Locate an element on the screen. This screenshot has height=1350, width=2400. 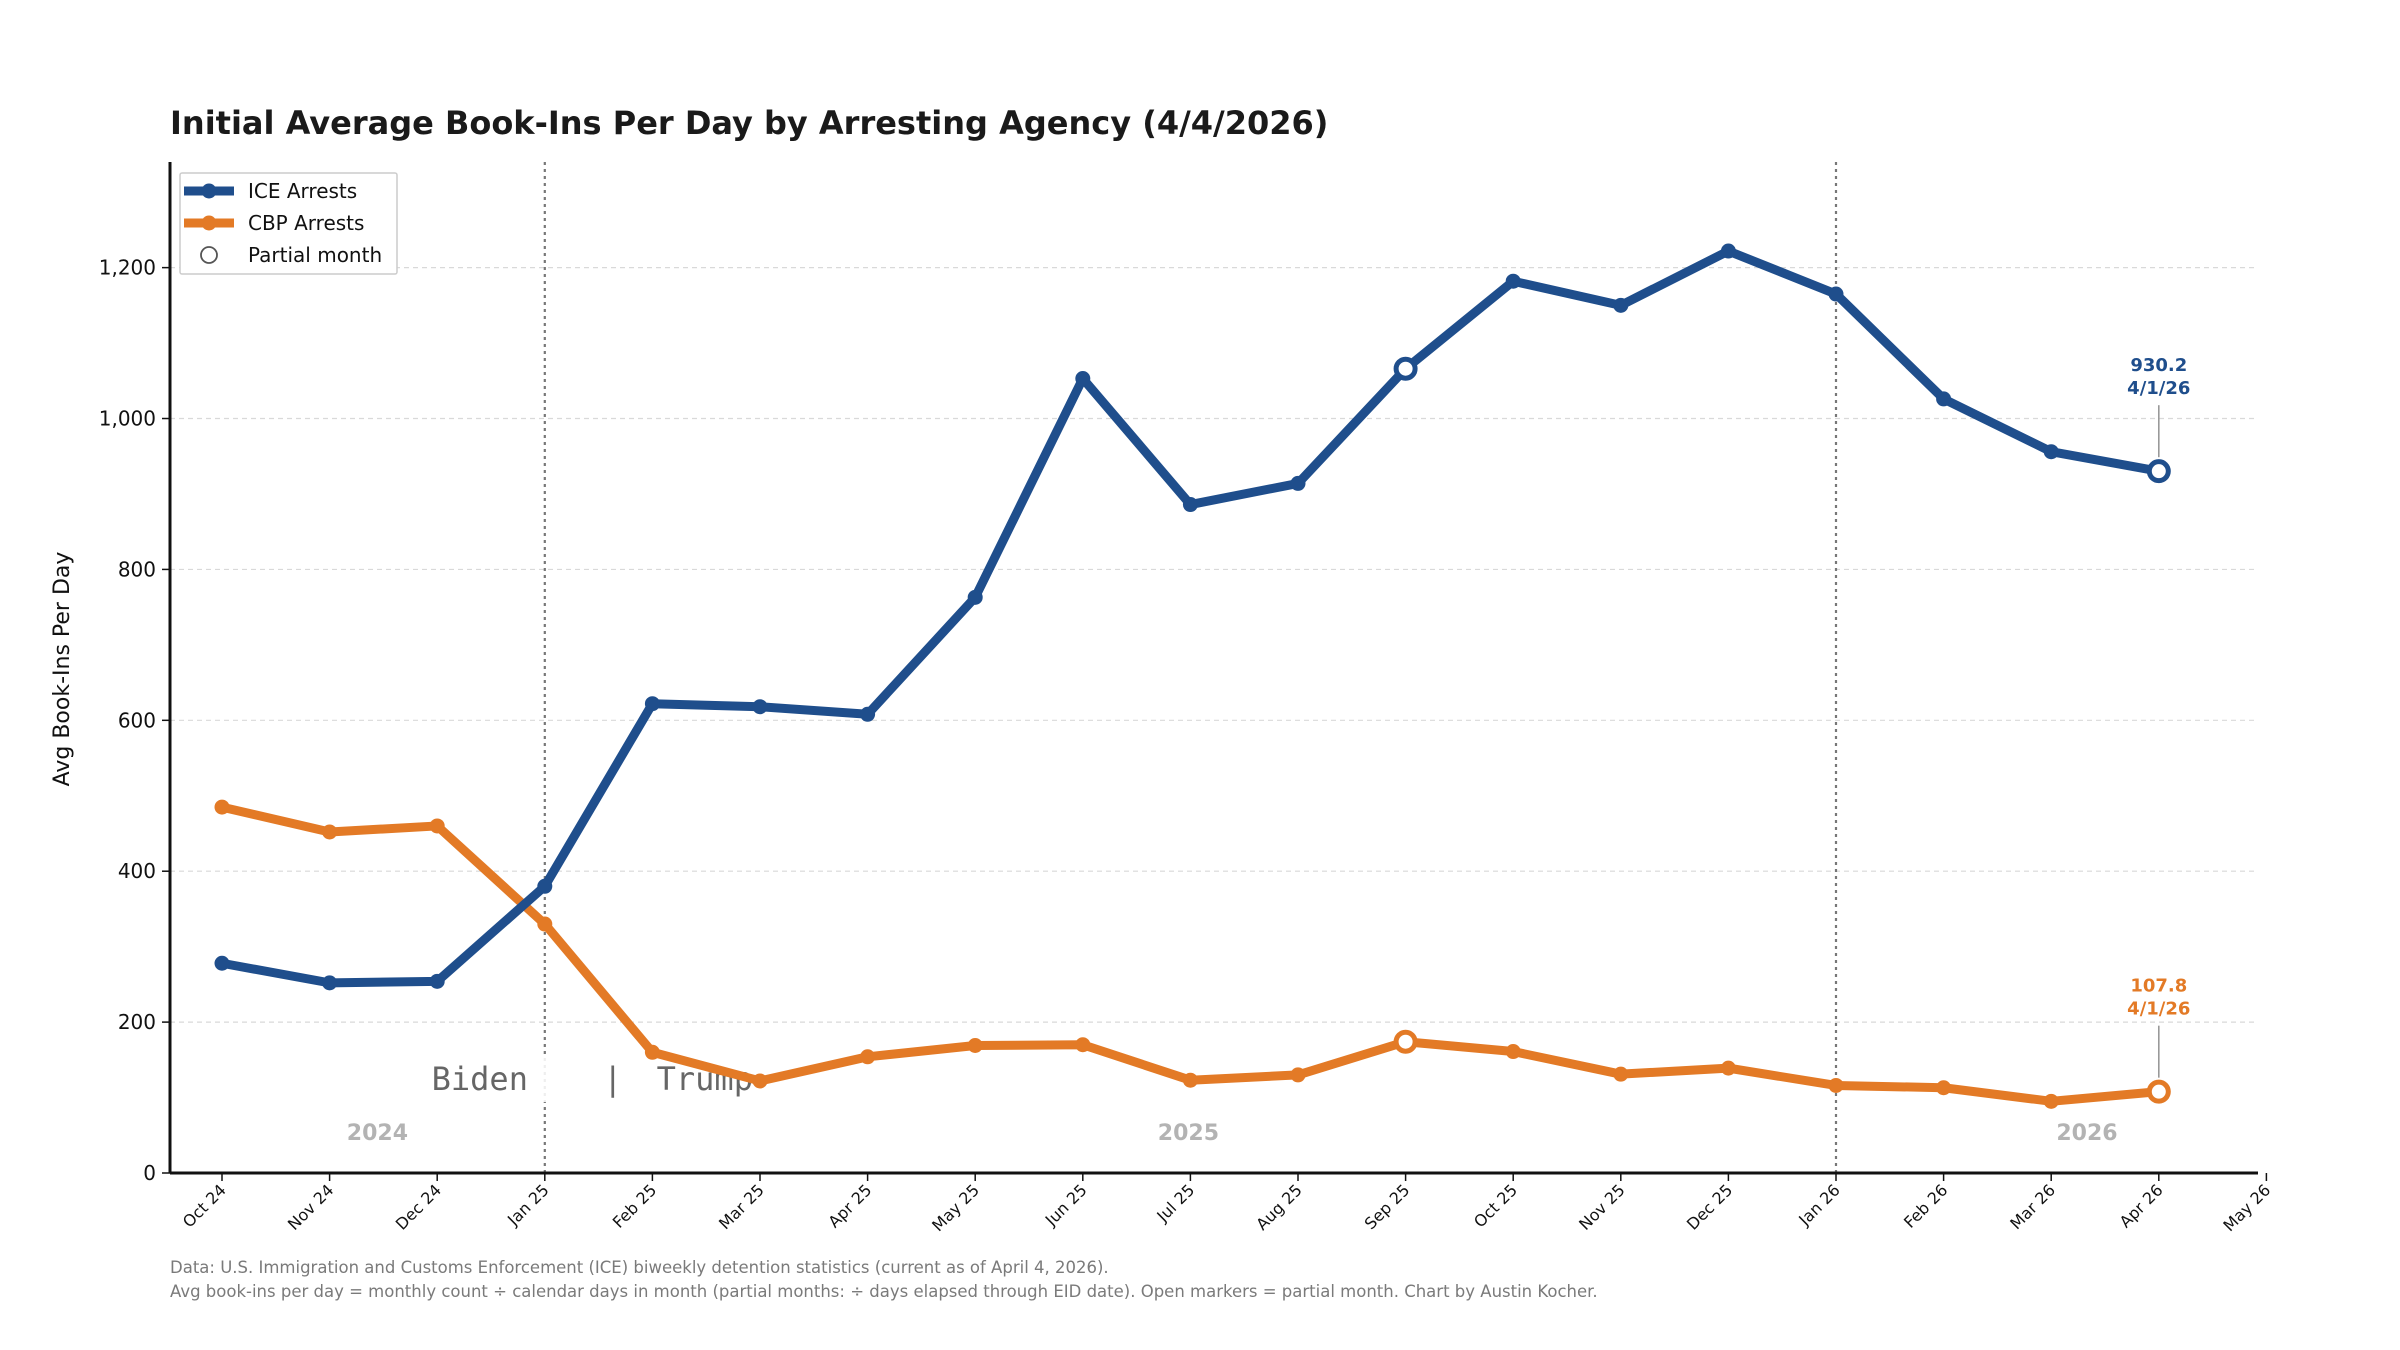
x-tick-label: Dec 24 is located at coordinates (418, 1206).